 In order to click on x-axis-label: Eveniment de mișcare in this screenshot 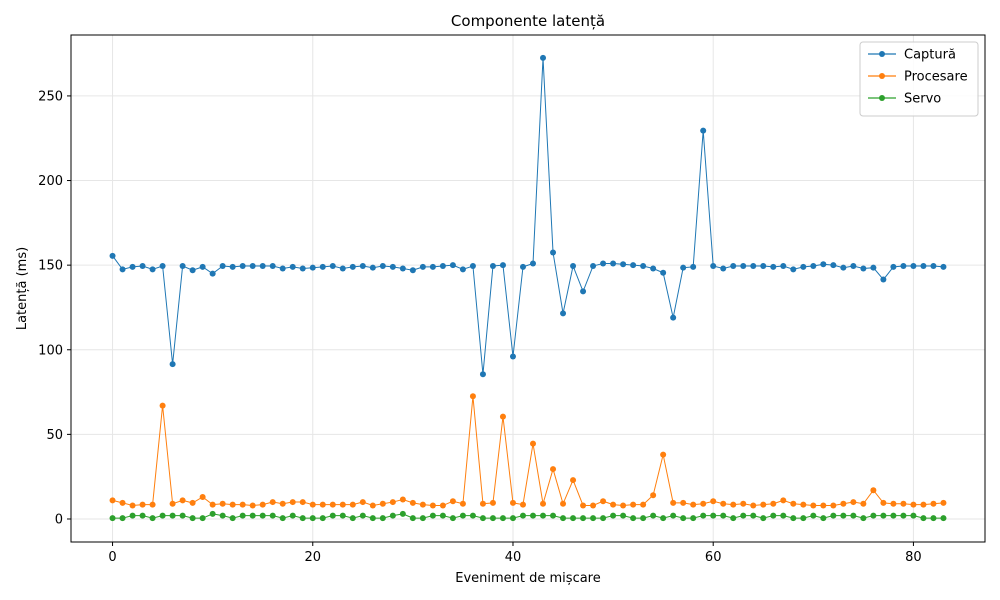, I will do `click(528, 578)`.